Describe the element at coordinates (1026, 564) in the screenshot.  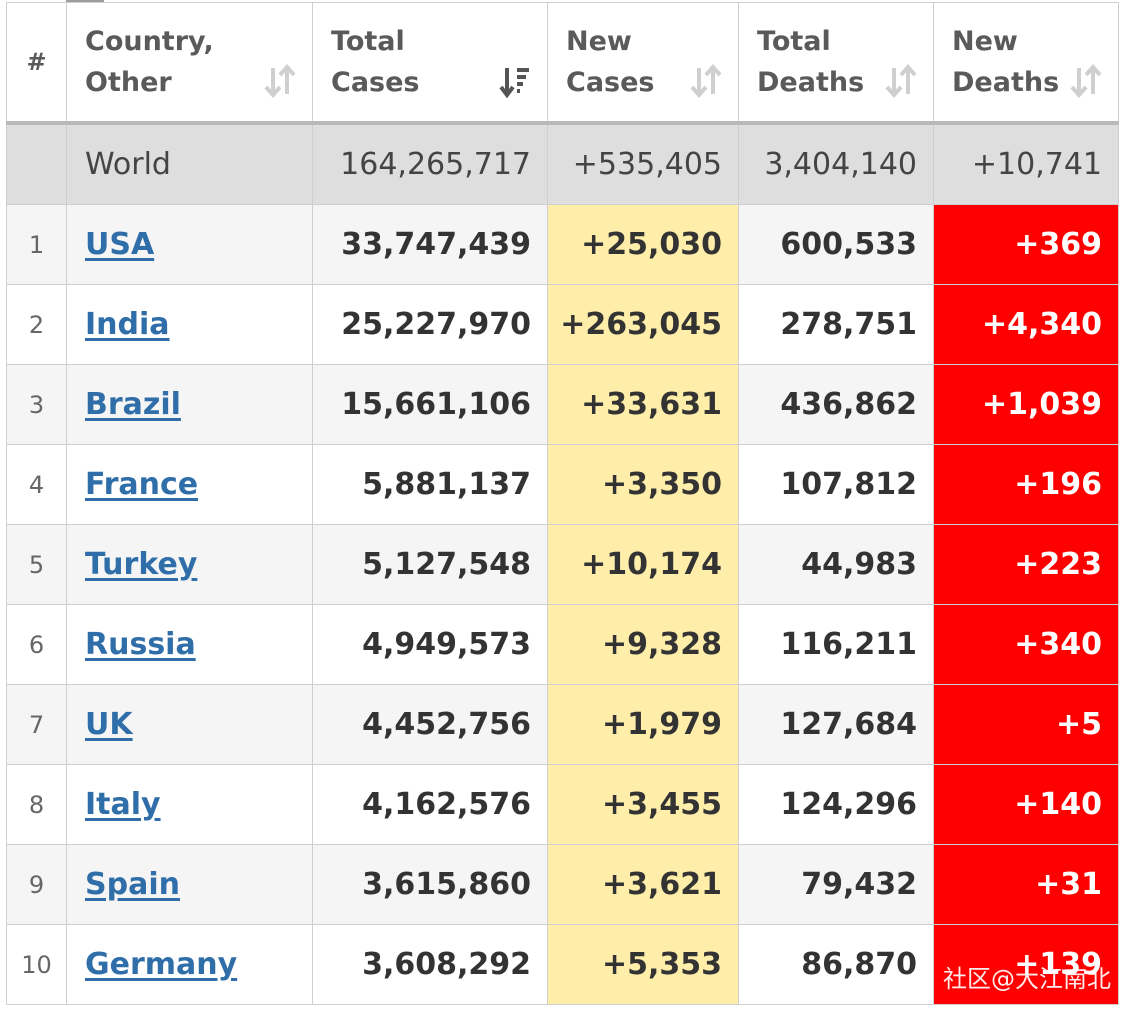
I see `new-deaths-cell: +223` at that location.